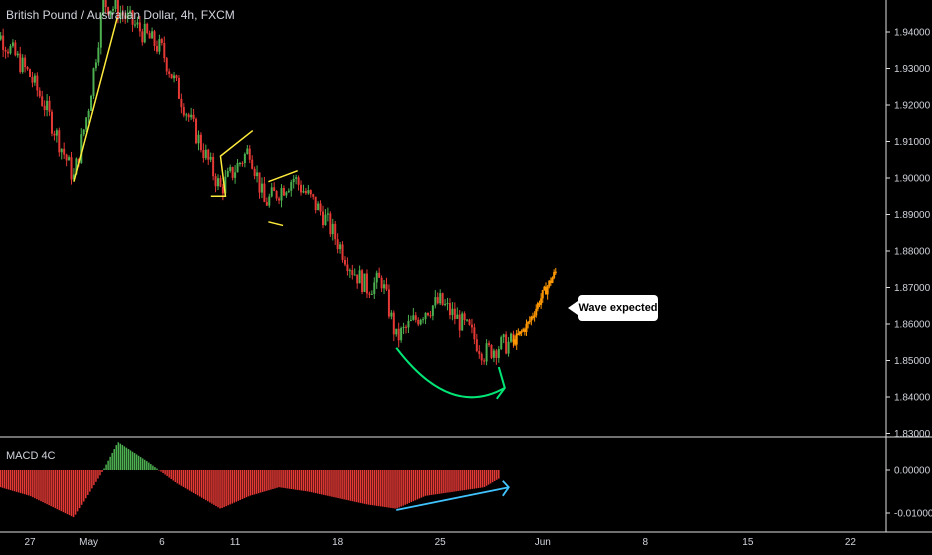  What do you see at coordinates (450, 373) in the screenshot?
I see `rounding-bottom-arc` at bounding box center [450, 373].